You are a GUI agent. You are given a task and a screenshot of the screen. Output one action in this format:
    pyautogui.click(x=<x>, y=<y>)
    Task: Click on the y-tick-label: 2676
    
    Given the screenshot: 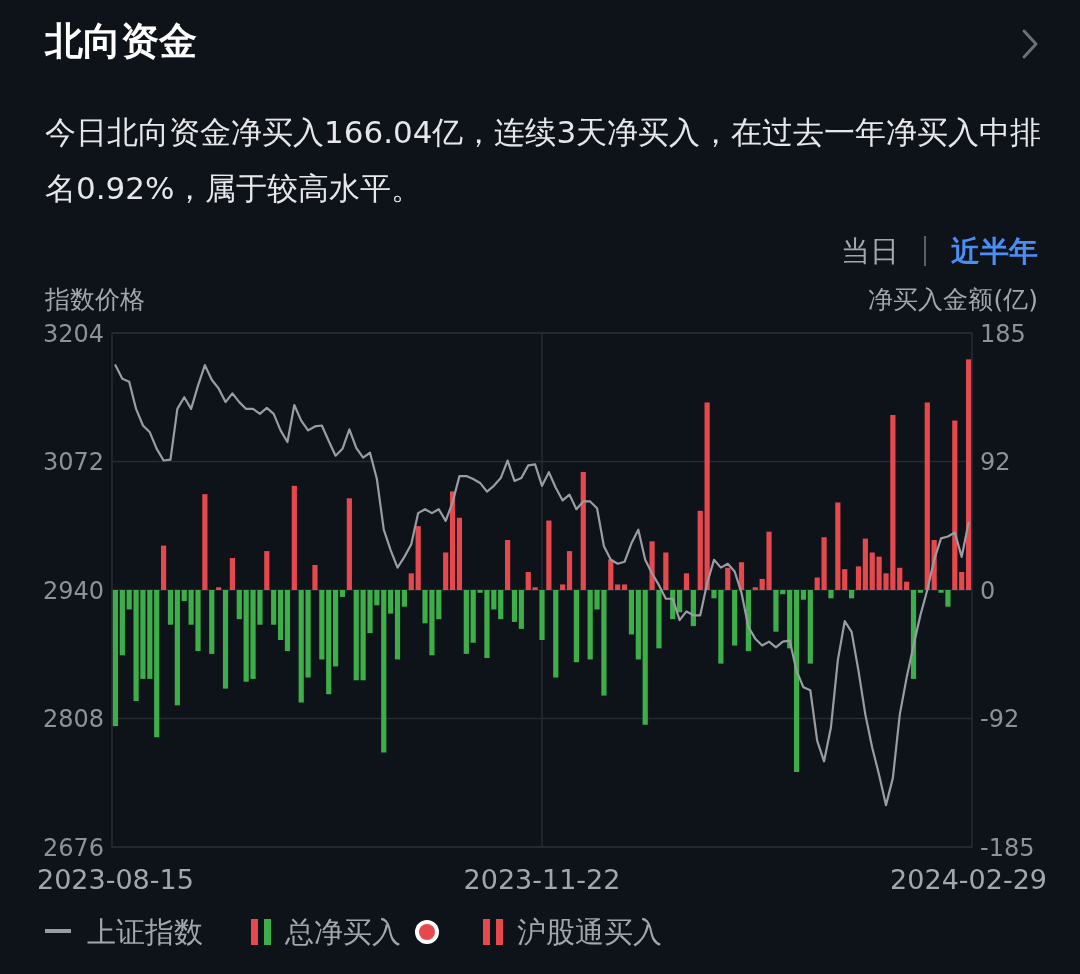 What is the action you would take?
    pyautogui.click(x=73, y=847)
    